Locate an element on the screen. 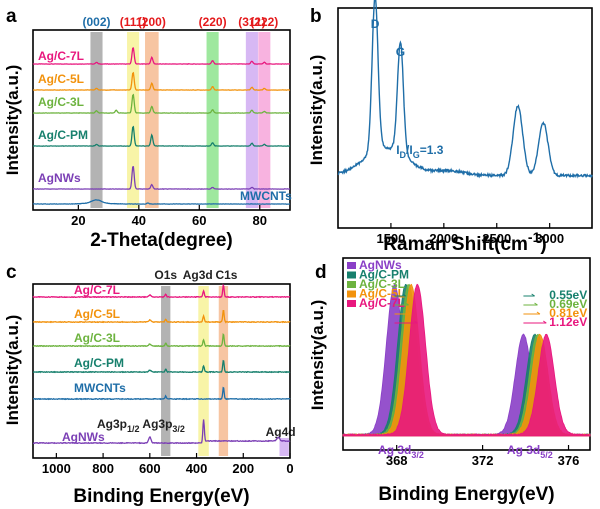 The height and width of the screenshot is (509, 600). xrd-xtick-label: 20 is located at coordinates (78, 220).